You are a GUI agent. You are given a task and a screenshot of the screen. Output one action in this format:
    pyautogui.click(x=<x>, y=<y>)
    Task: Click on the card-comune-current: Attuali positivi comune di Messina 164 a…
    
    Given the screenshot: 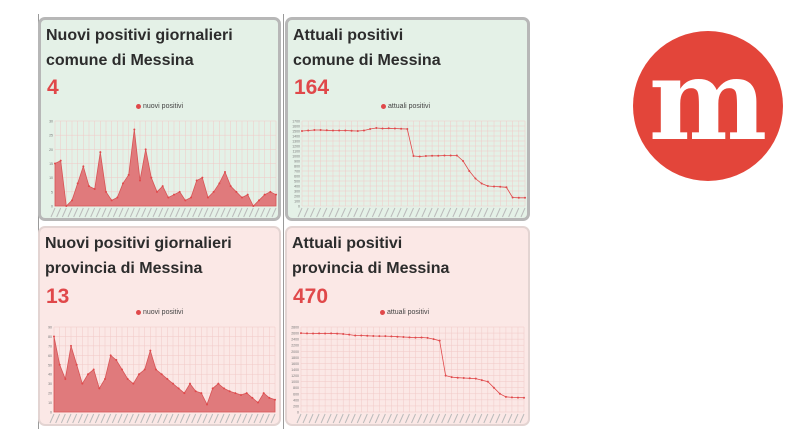 What is the action you would take?
    pyautogui.click(x=407, y=119)
    